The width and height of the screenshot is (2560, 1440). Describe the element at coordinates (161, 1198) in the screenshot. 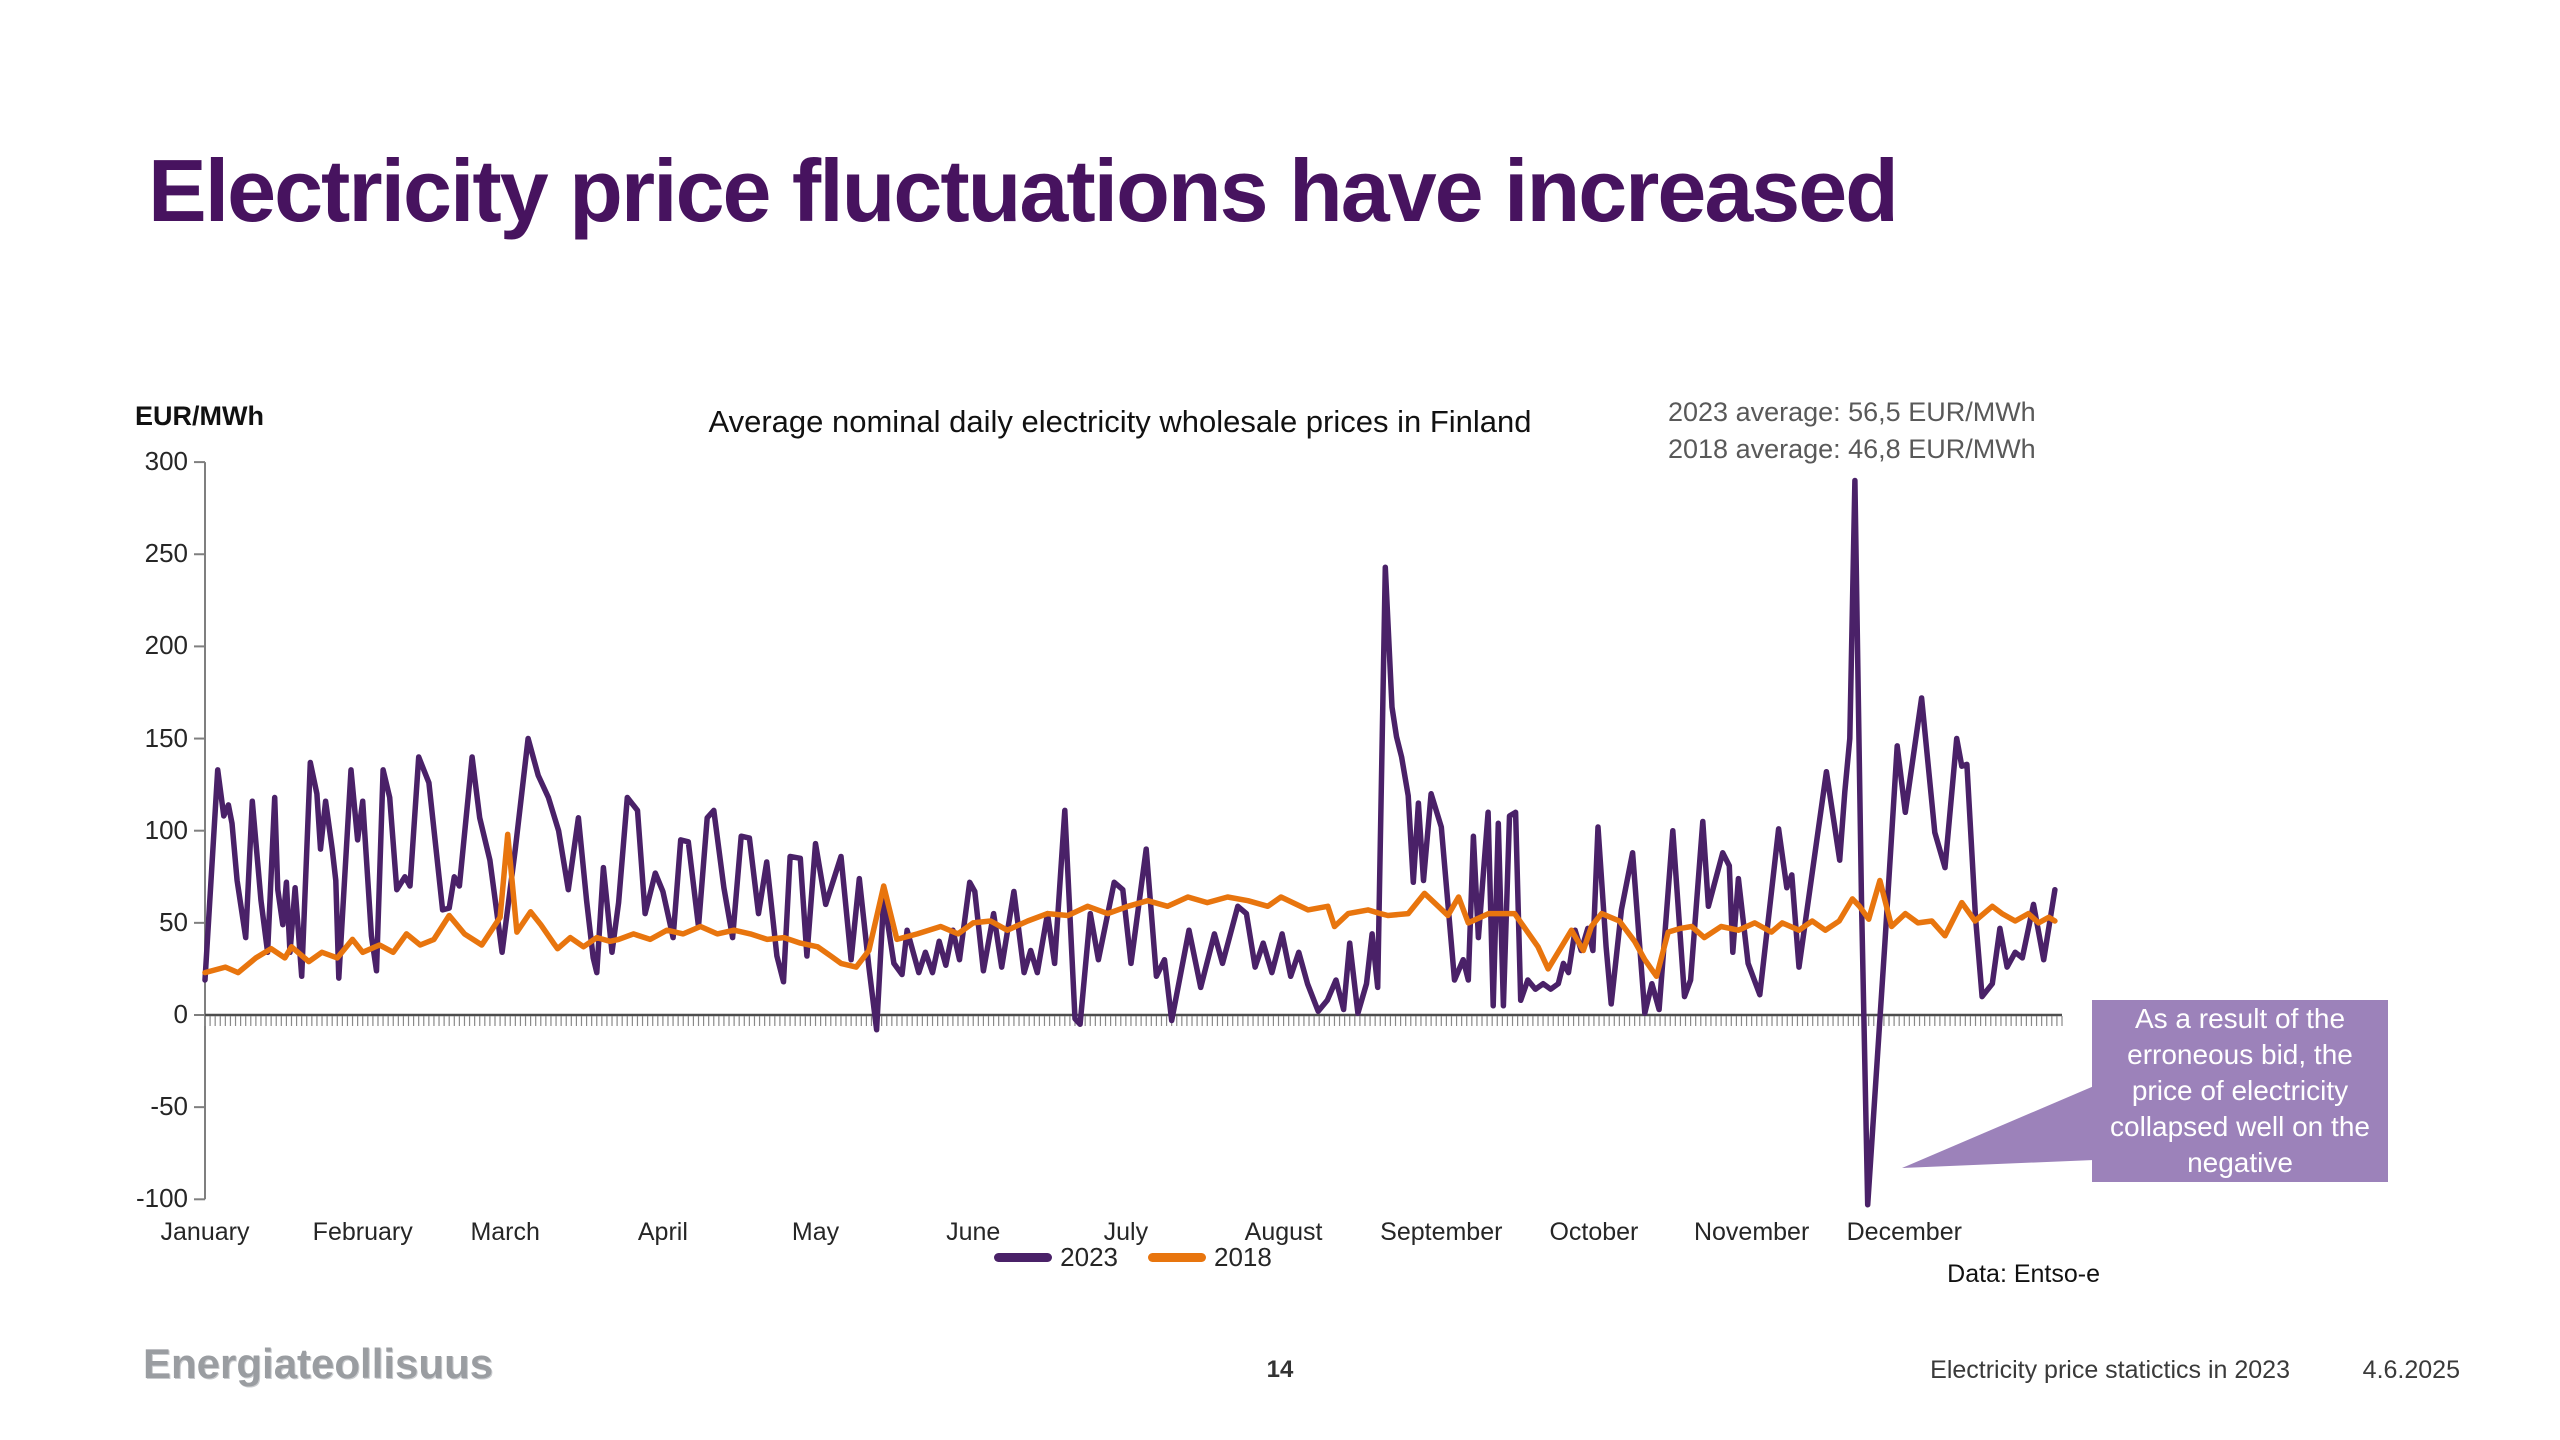

I see `y-axis-tick-label: -100` at that location.